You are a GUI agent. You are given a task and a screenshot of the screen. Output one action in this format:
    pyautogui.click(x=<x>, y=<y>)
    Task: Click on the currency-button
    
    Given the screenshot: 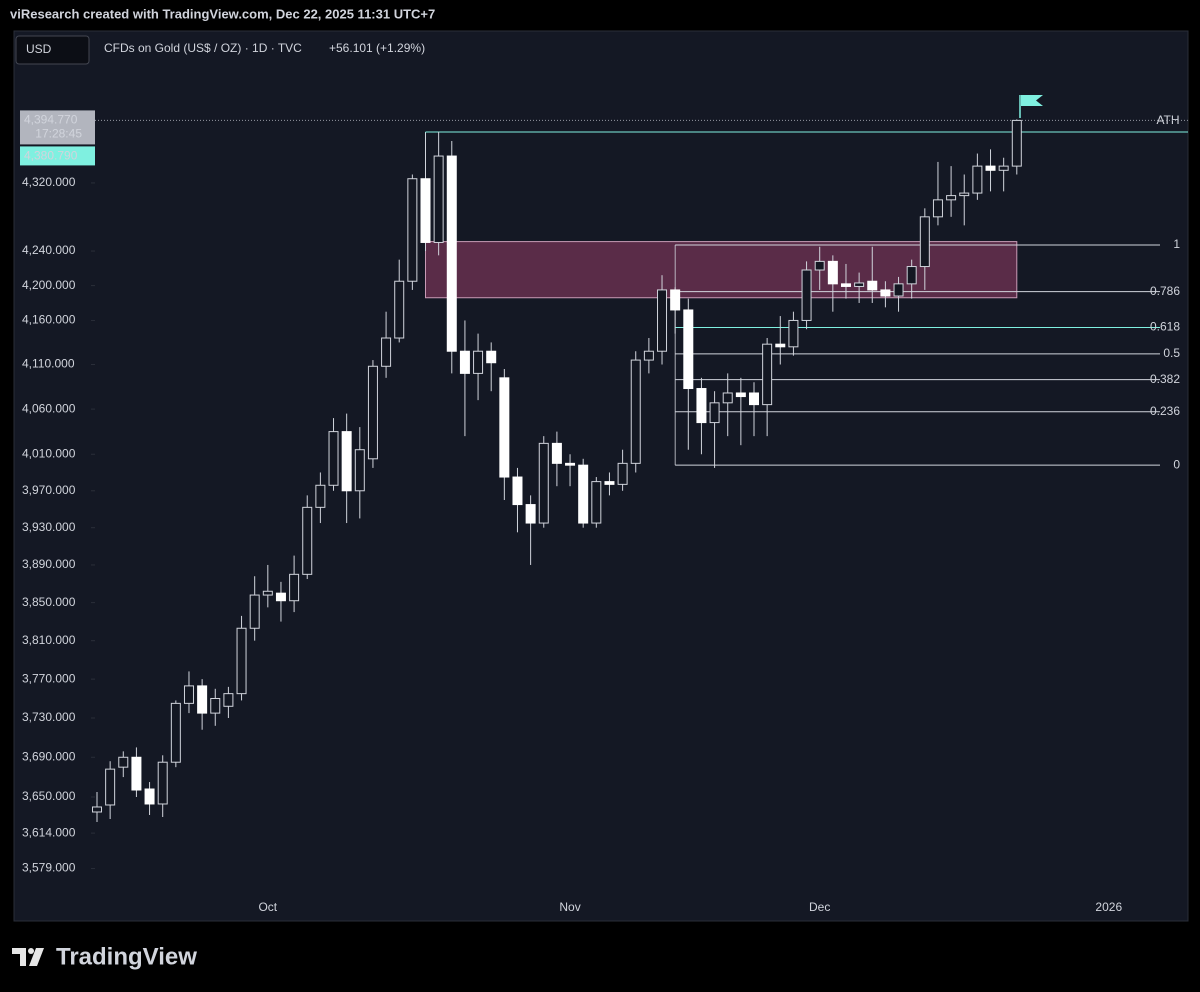 What is the action you would take?
    pyautogui.click(x=52, y=50)
    